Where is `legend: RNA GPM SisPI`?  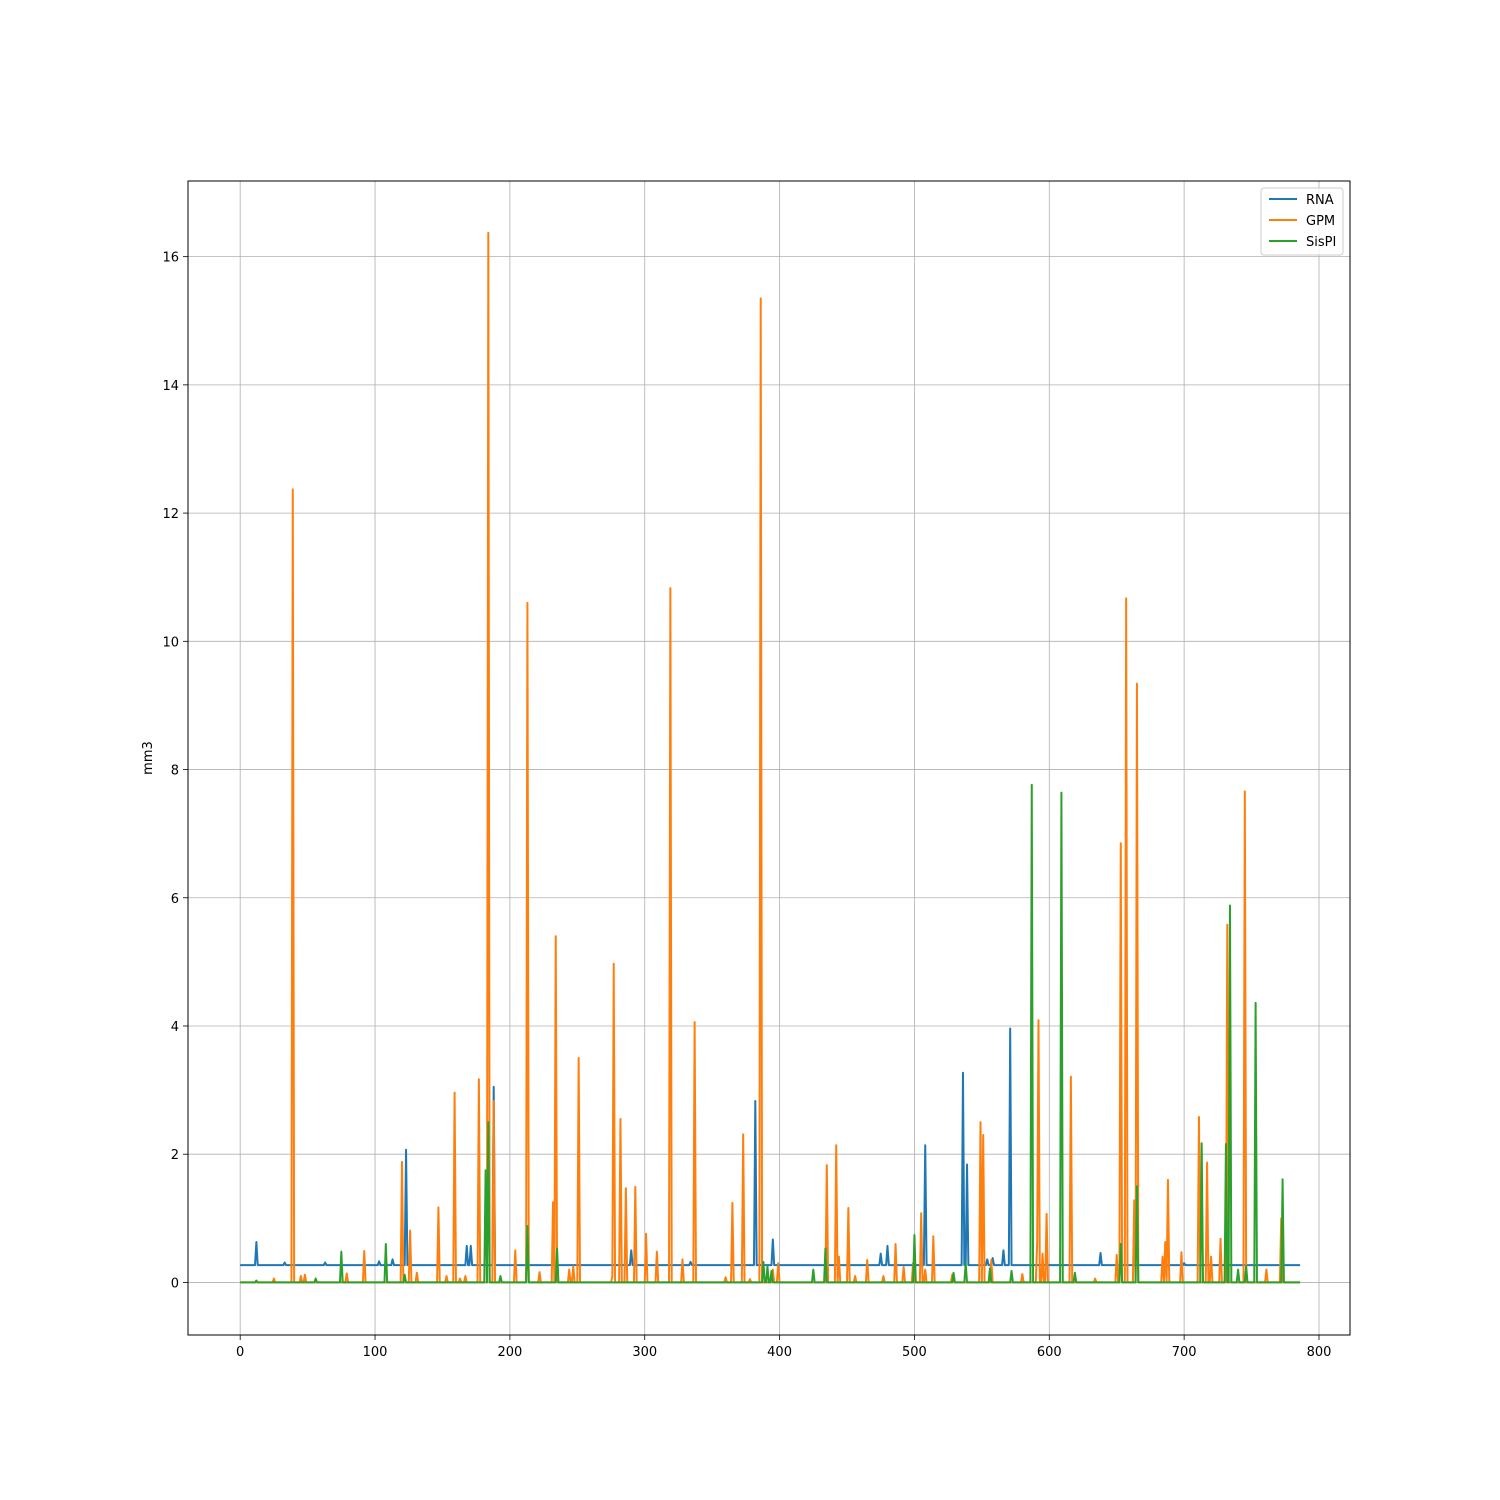
legend: RNA GPM SisPI is located at coordinates (1302, 221).